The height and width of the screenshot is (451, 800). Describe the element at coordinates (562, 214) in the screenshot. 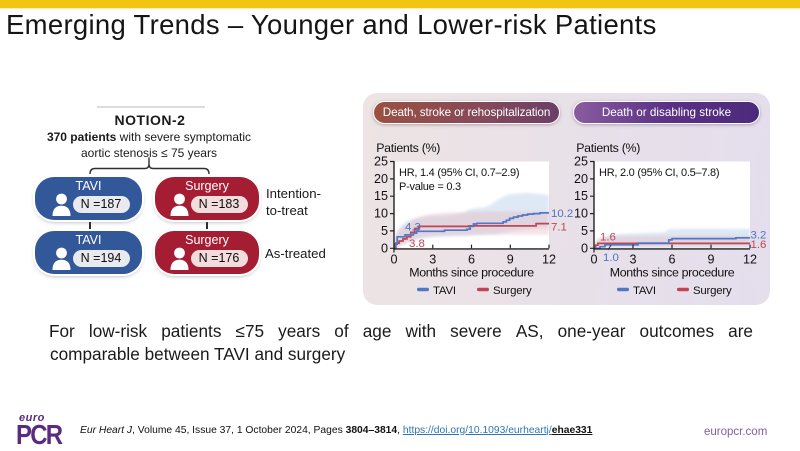

I see `svg-text: 10.2` at that location.